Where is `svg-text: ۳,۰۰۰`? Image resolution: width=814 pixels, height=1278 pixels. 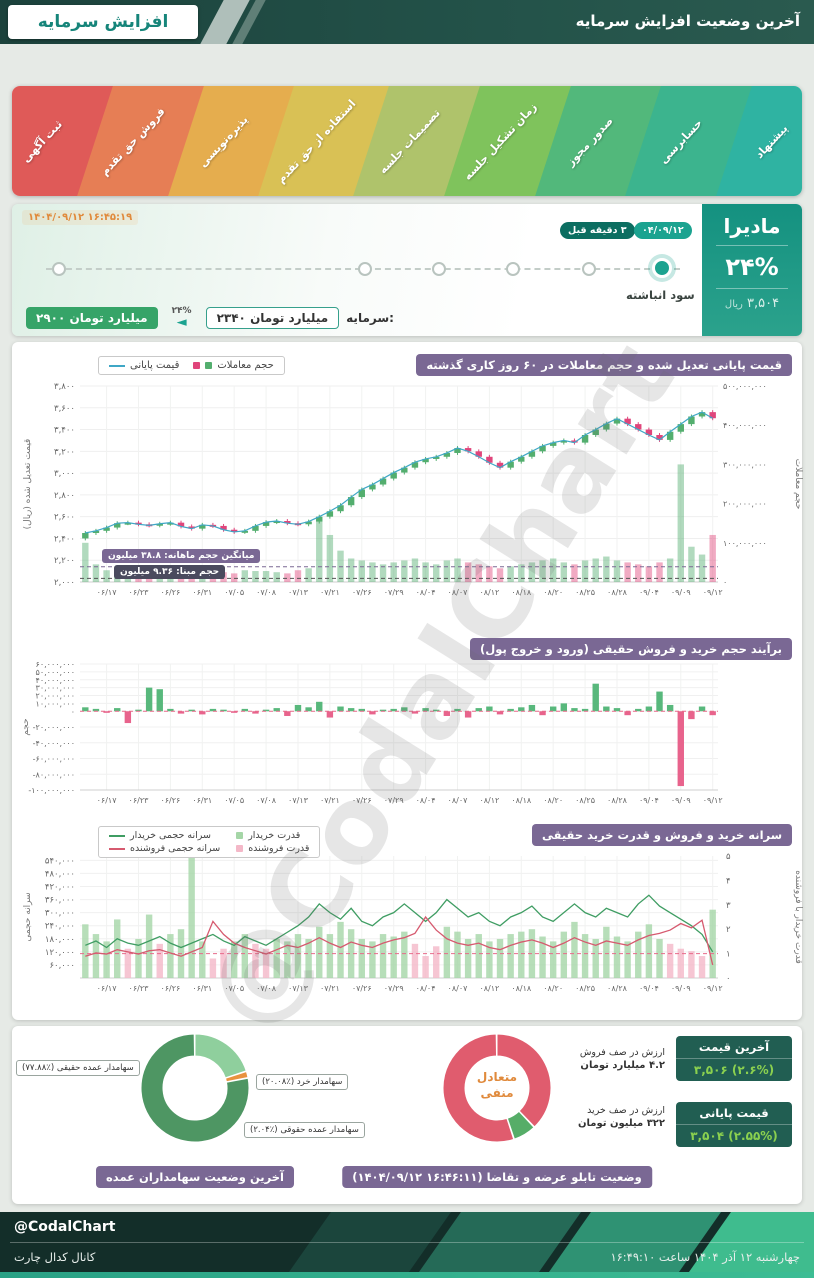 svg-text: ۳,۰۰۰ is located at coordinates (64, 474).